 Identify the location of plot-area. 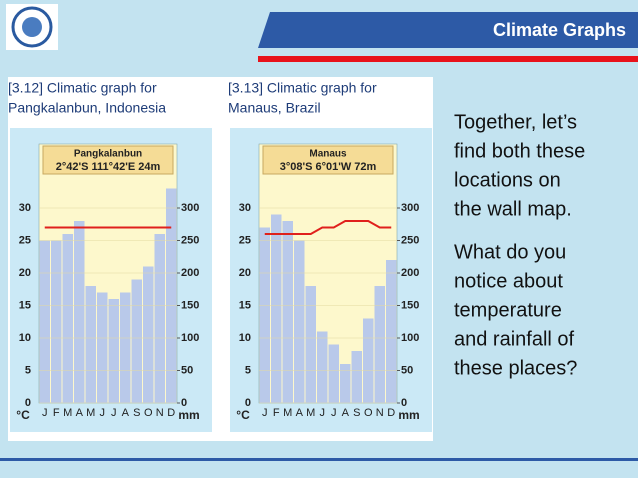
(108, 273).